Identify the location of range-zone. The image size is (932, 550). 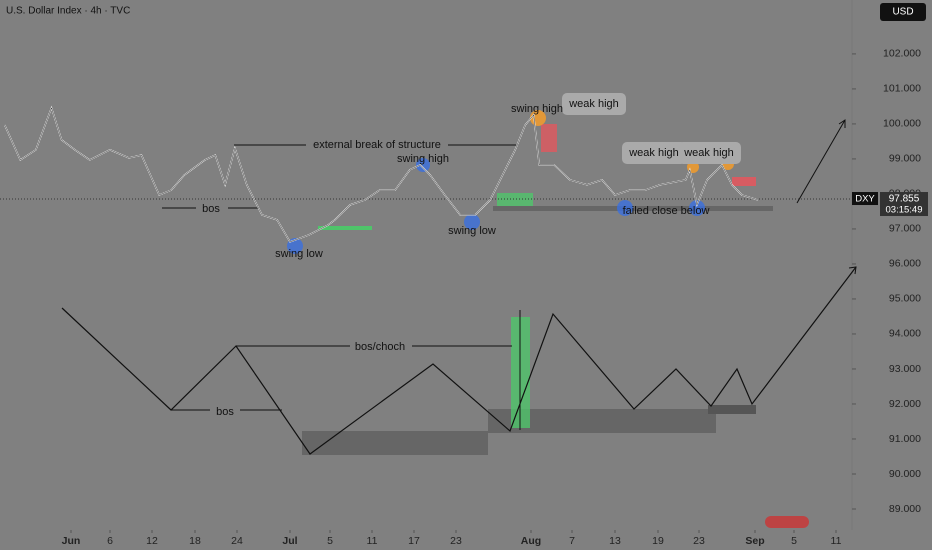
(633, 208).